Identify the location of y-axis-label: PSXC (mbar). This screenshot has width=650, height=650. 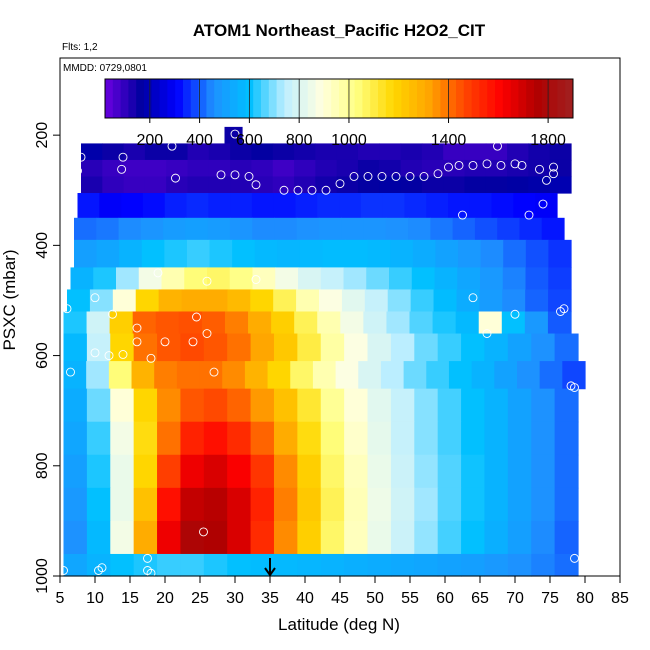
(9, 299).